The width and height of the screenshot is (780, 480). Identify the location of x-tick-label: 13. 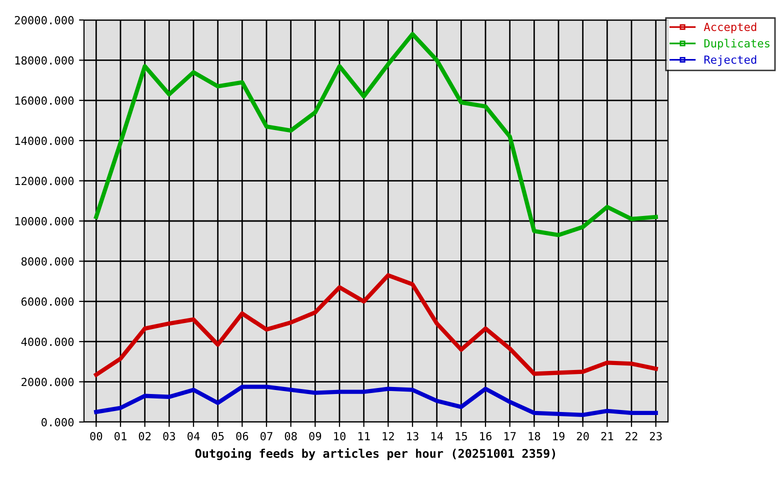
(412, 436).